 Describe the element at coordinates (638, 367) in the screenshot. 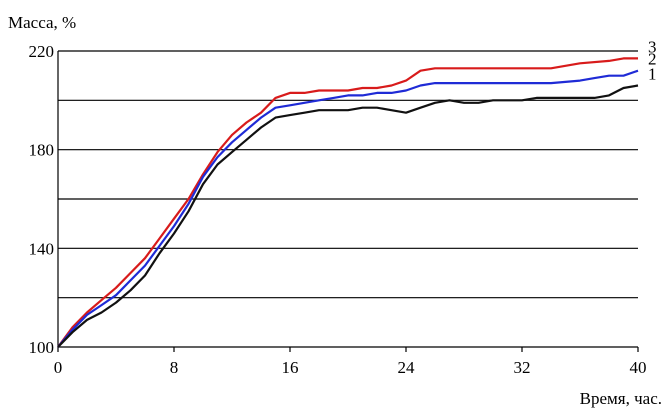

I see `x-tick-label: 40` at that location.